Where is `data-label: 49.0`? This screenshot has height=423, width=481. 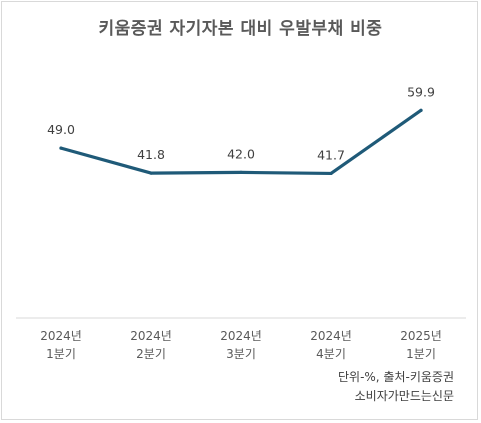 data-label: 49.0 is located at coordinates (61, 129).